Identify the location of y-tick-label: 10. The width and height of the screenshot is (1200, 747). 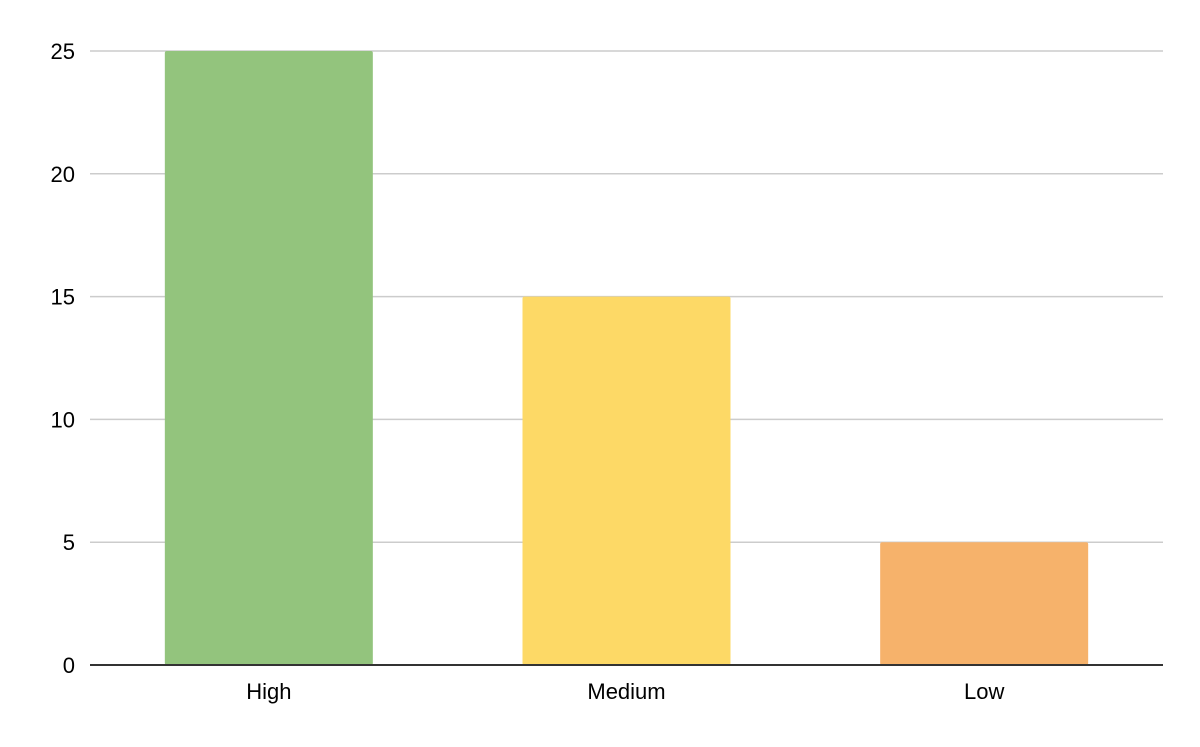
(63, 419).